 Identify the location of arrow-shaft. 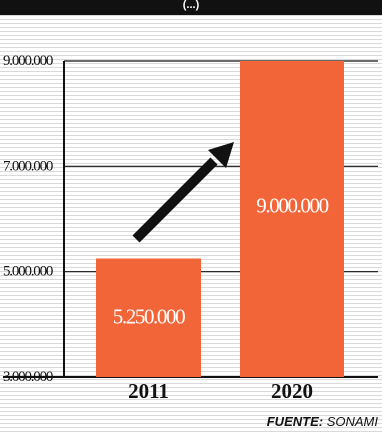
(175, 200).